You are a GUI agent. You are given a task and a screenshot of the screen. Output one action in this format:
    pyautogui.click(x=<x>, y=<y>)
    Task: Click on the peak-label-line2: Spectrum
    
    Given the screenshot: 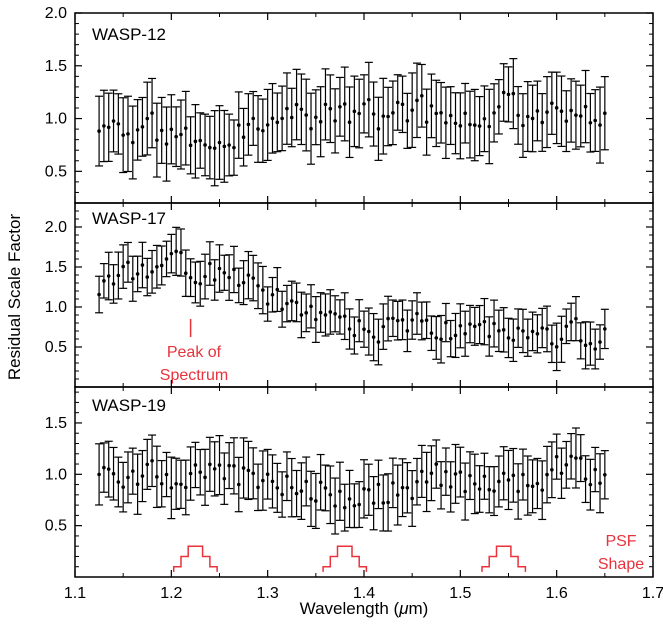 What is the action you would take?
    pyautogui.click(x=194, y=375)
    